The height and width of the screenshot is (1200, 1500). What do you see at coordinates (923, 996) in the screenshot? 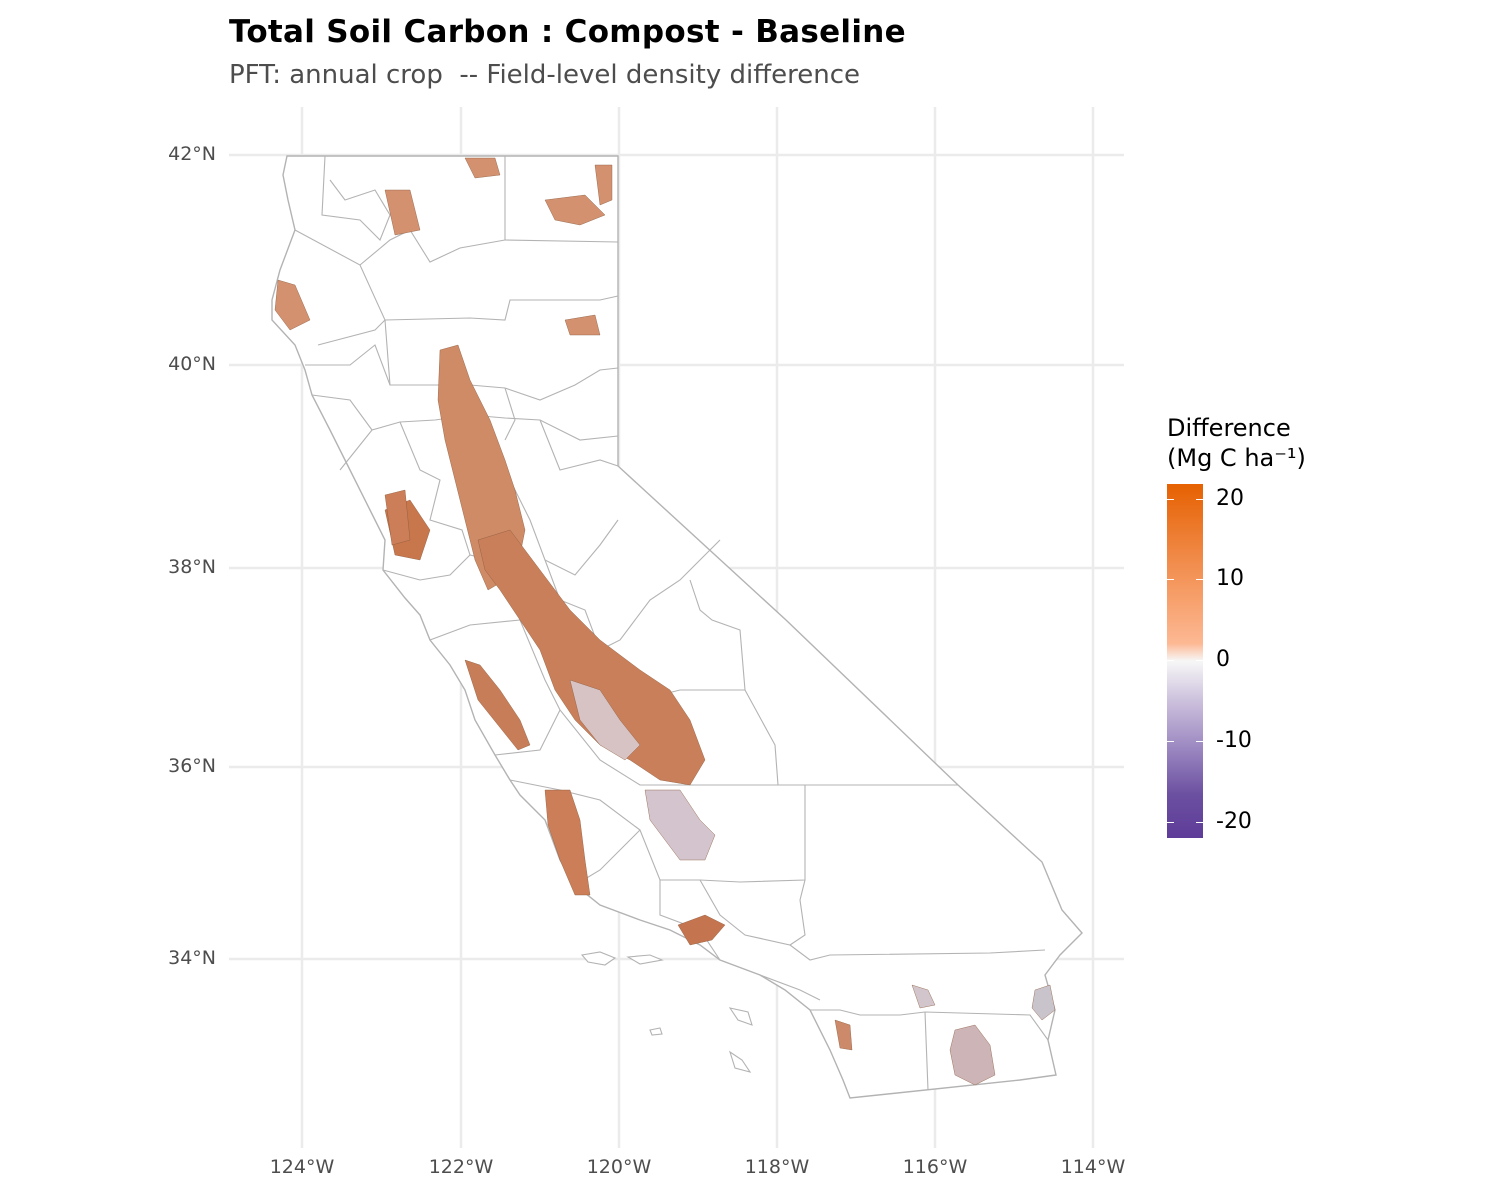
I see `coachella-fields` at bounding box center [923, 996].